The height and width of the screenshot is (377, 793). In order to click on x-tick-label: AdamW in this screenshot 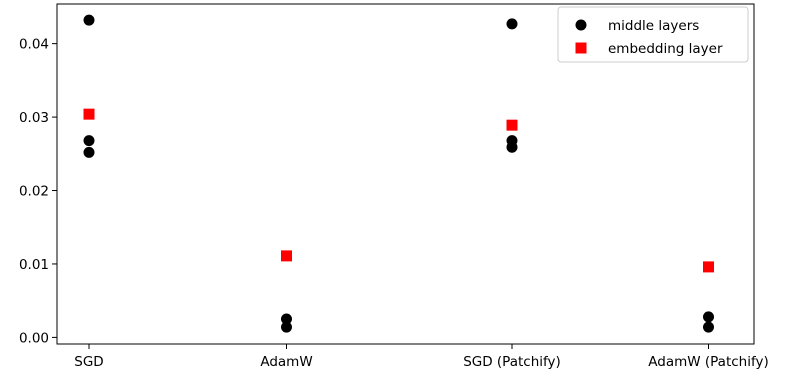, I will do `click(286, 362)`.